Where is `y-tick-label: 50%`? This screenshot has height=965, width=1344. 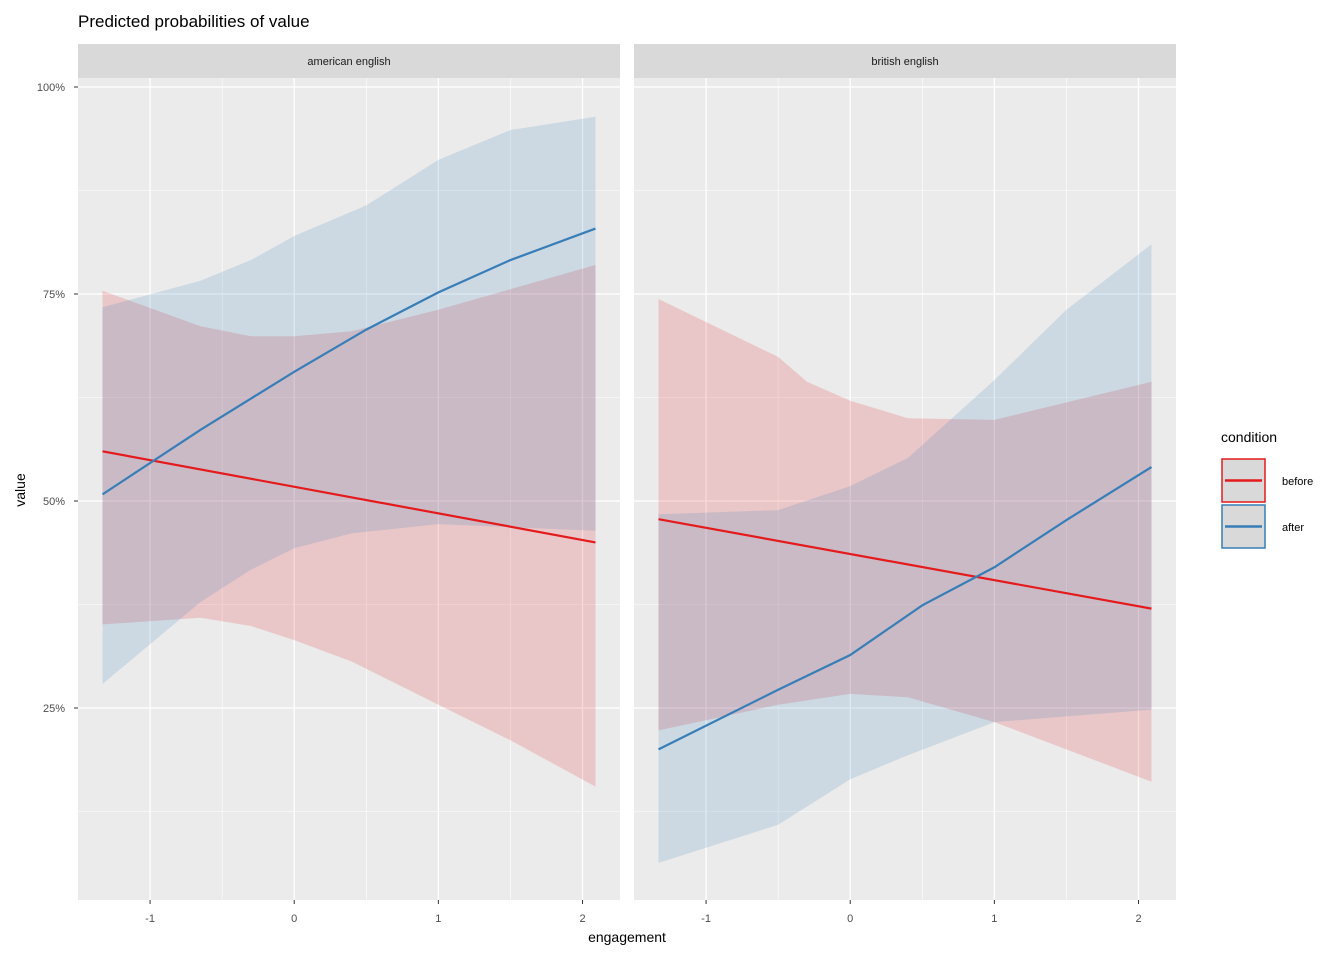 y-tick-label: 50% is located at coordinates (54, 502).